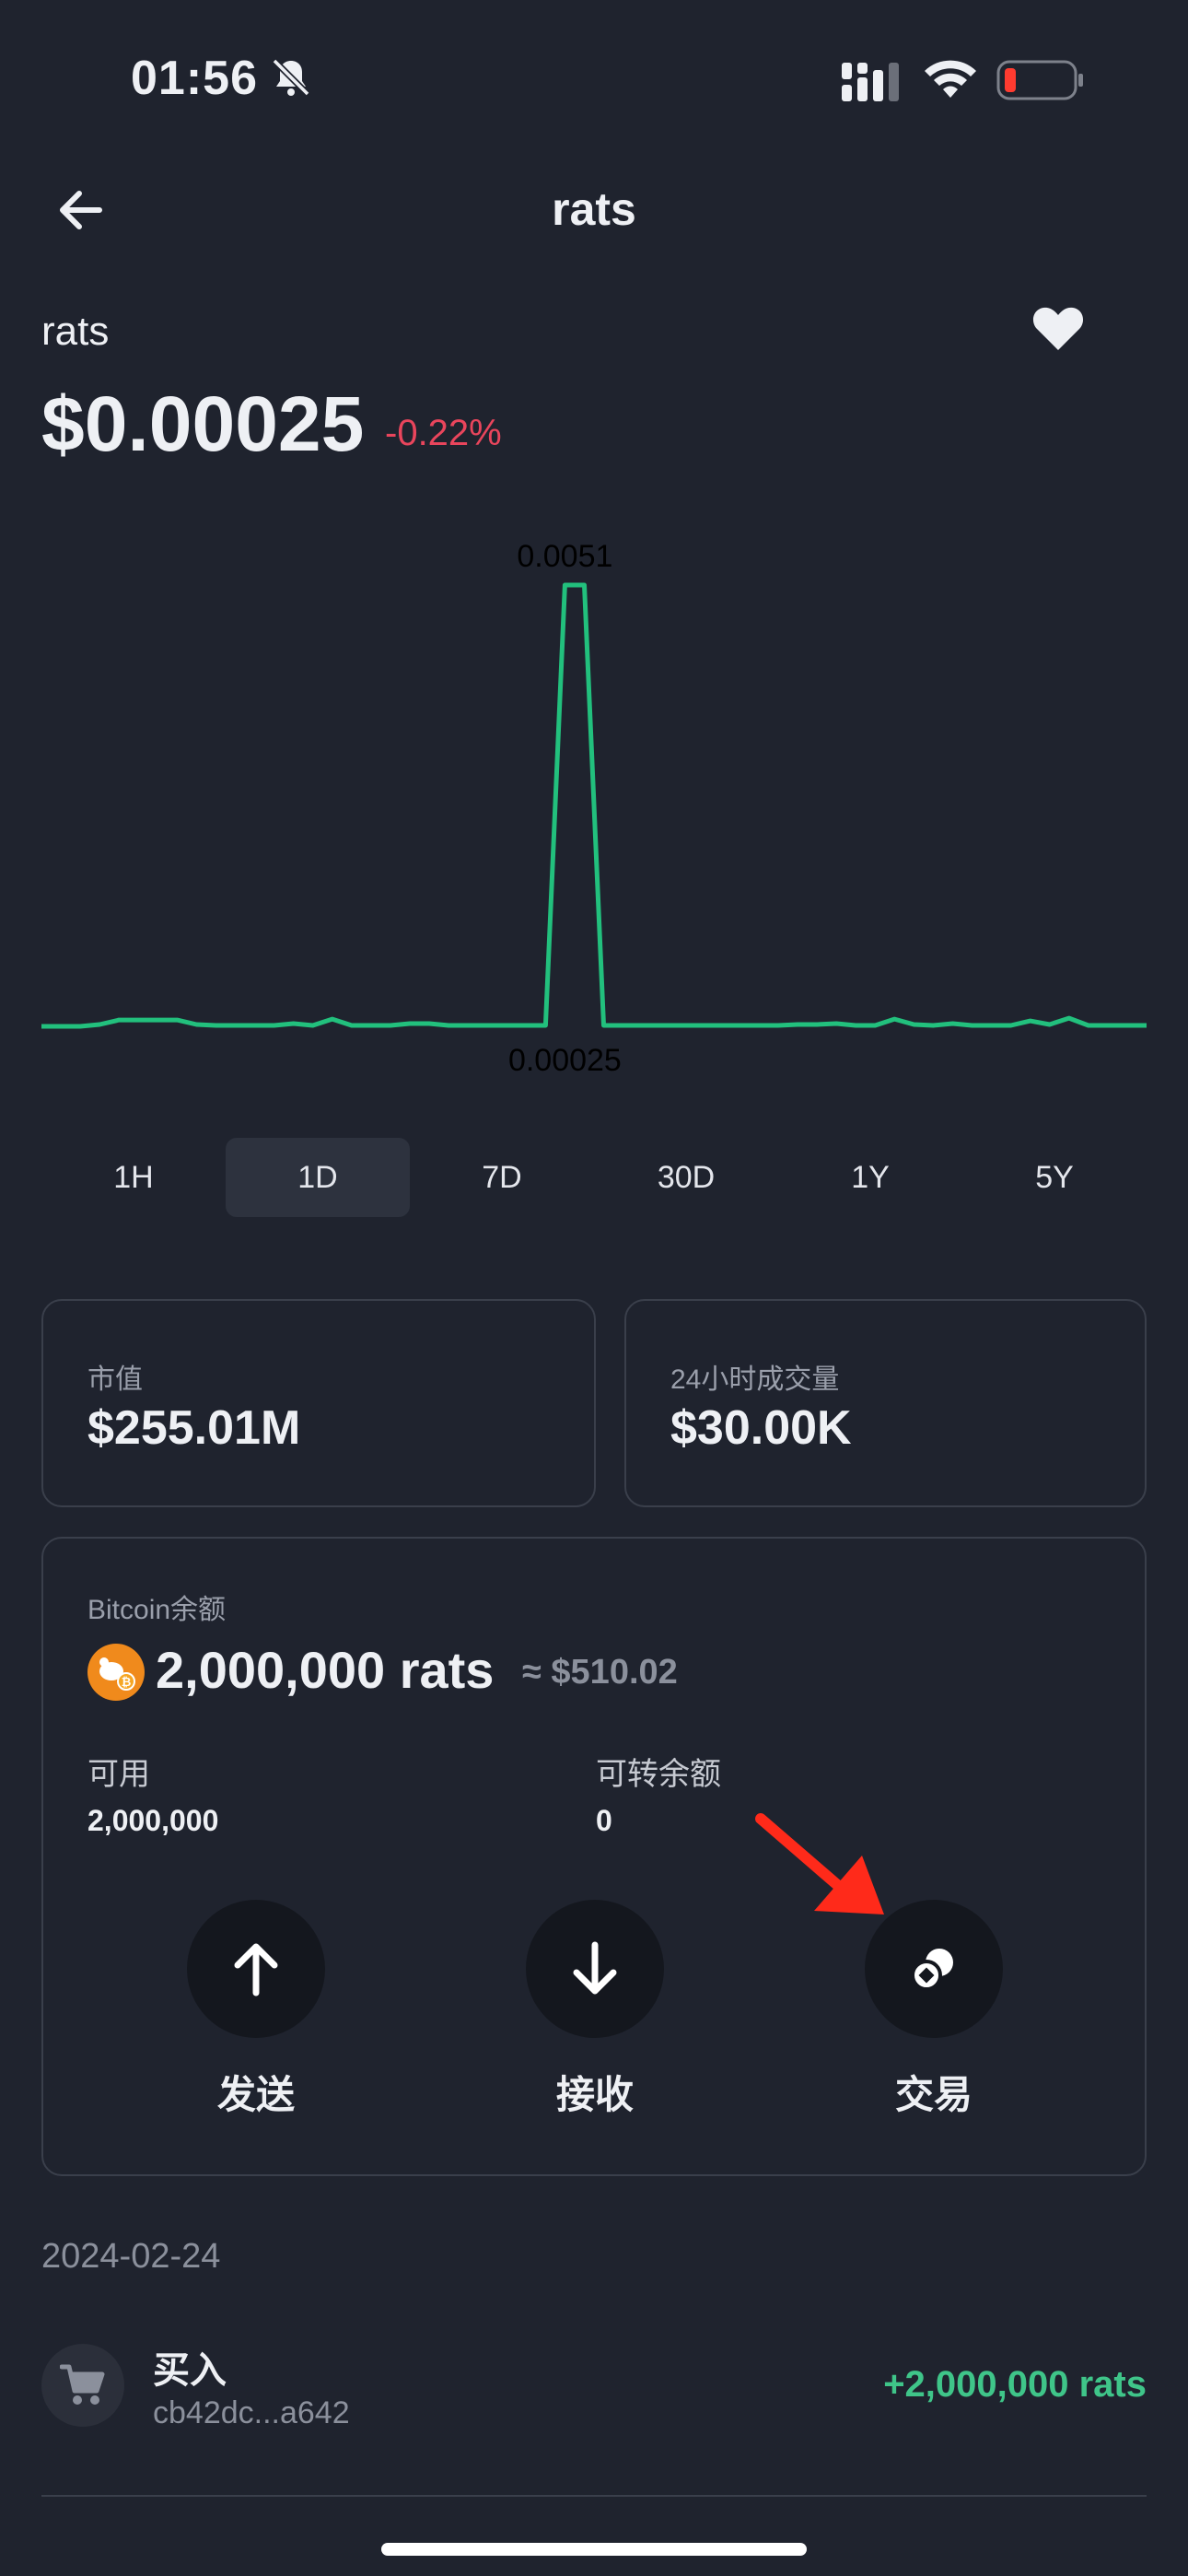 Image resolution: width=1188 pixels, height=2576 pixels. I want to click on swap-coins-icon, so click(934, 1969).